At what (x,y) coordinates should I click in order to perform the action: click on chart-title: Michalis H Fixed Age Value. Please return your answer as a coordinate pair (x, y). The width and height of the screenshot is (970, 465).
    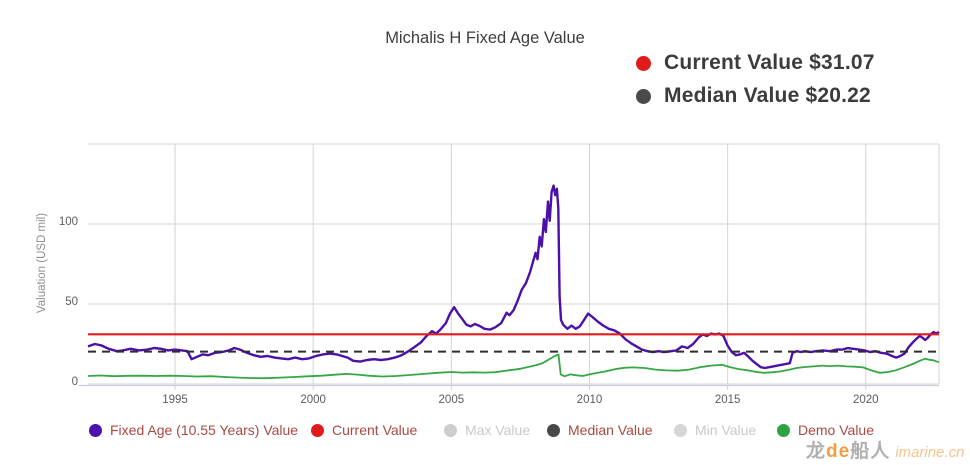
    Looking at the image, I should click on (485, 38).